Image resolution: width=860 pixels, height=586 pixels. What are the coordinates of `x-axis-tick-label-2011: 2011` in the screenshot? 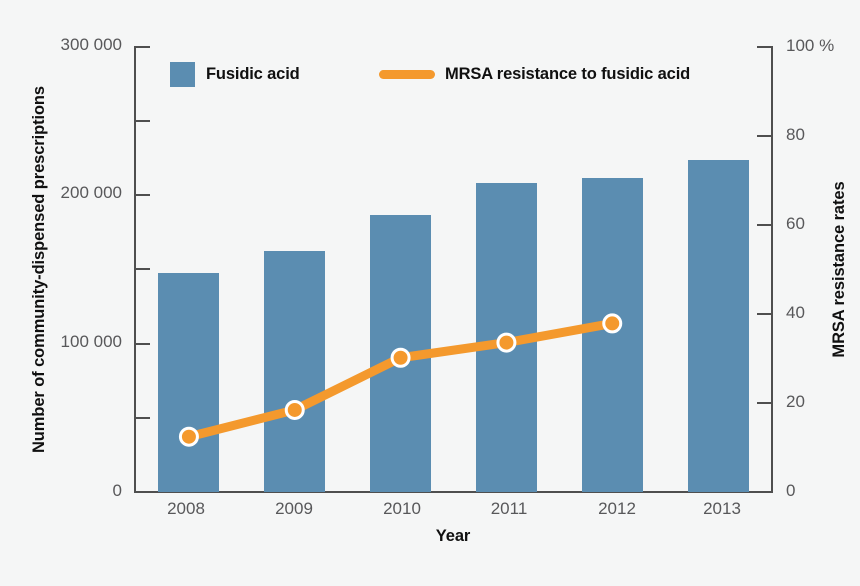 It's located at (509, 508).